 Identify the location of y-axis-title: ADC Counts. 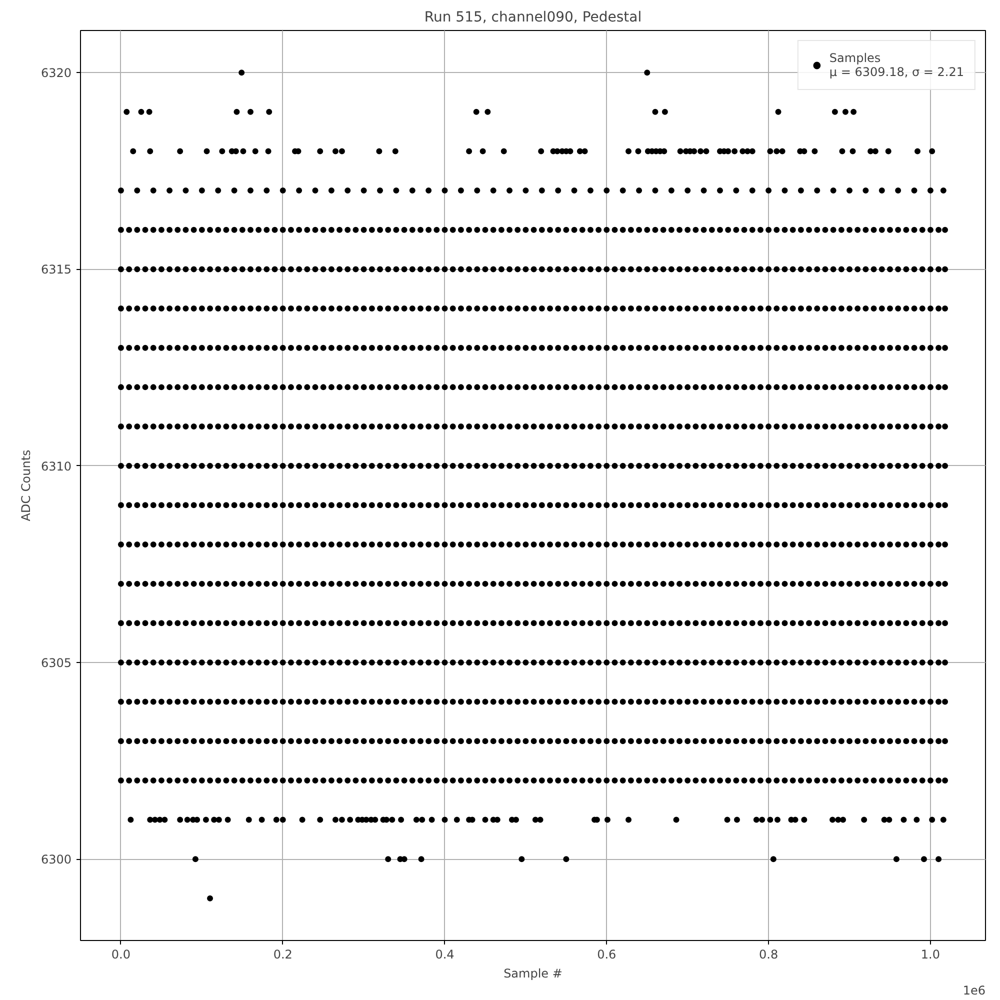
(25, 486).